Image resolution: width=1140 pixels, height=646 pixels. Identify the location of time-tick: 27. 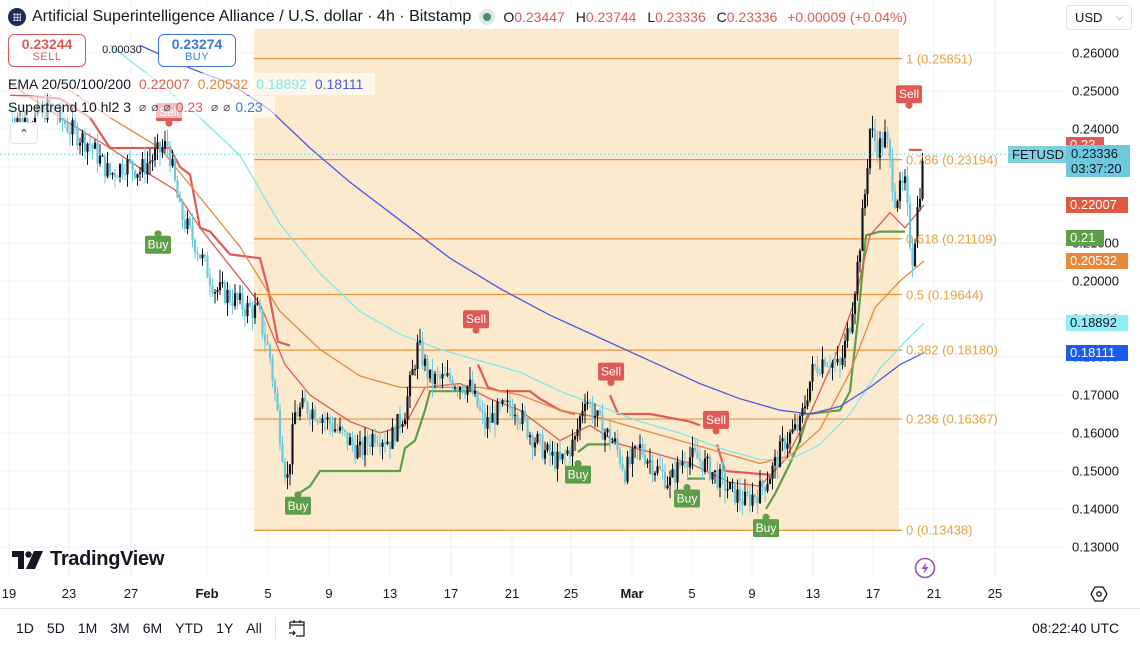
(131, 593).